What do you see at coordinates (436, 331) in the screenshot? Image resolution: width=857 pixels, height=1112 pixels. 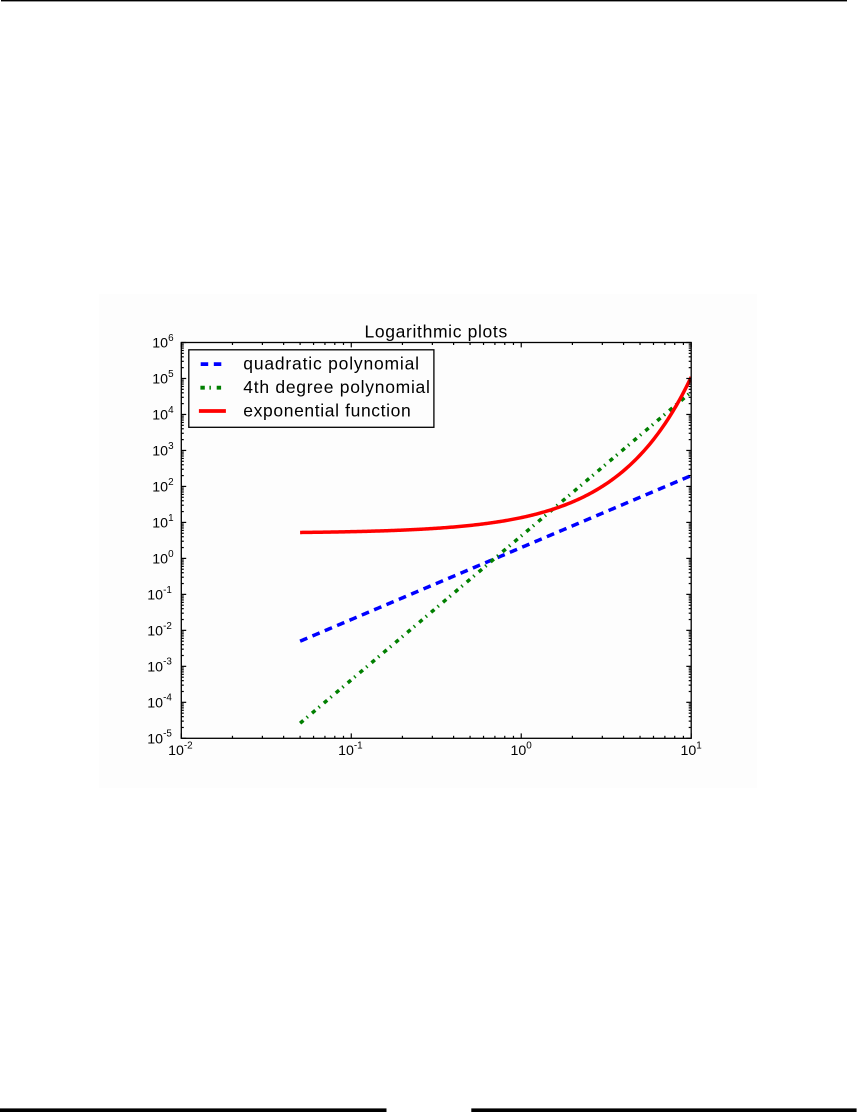 I see `svg-text: Logarithmic plots` at bounding box center [436, 331].